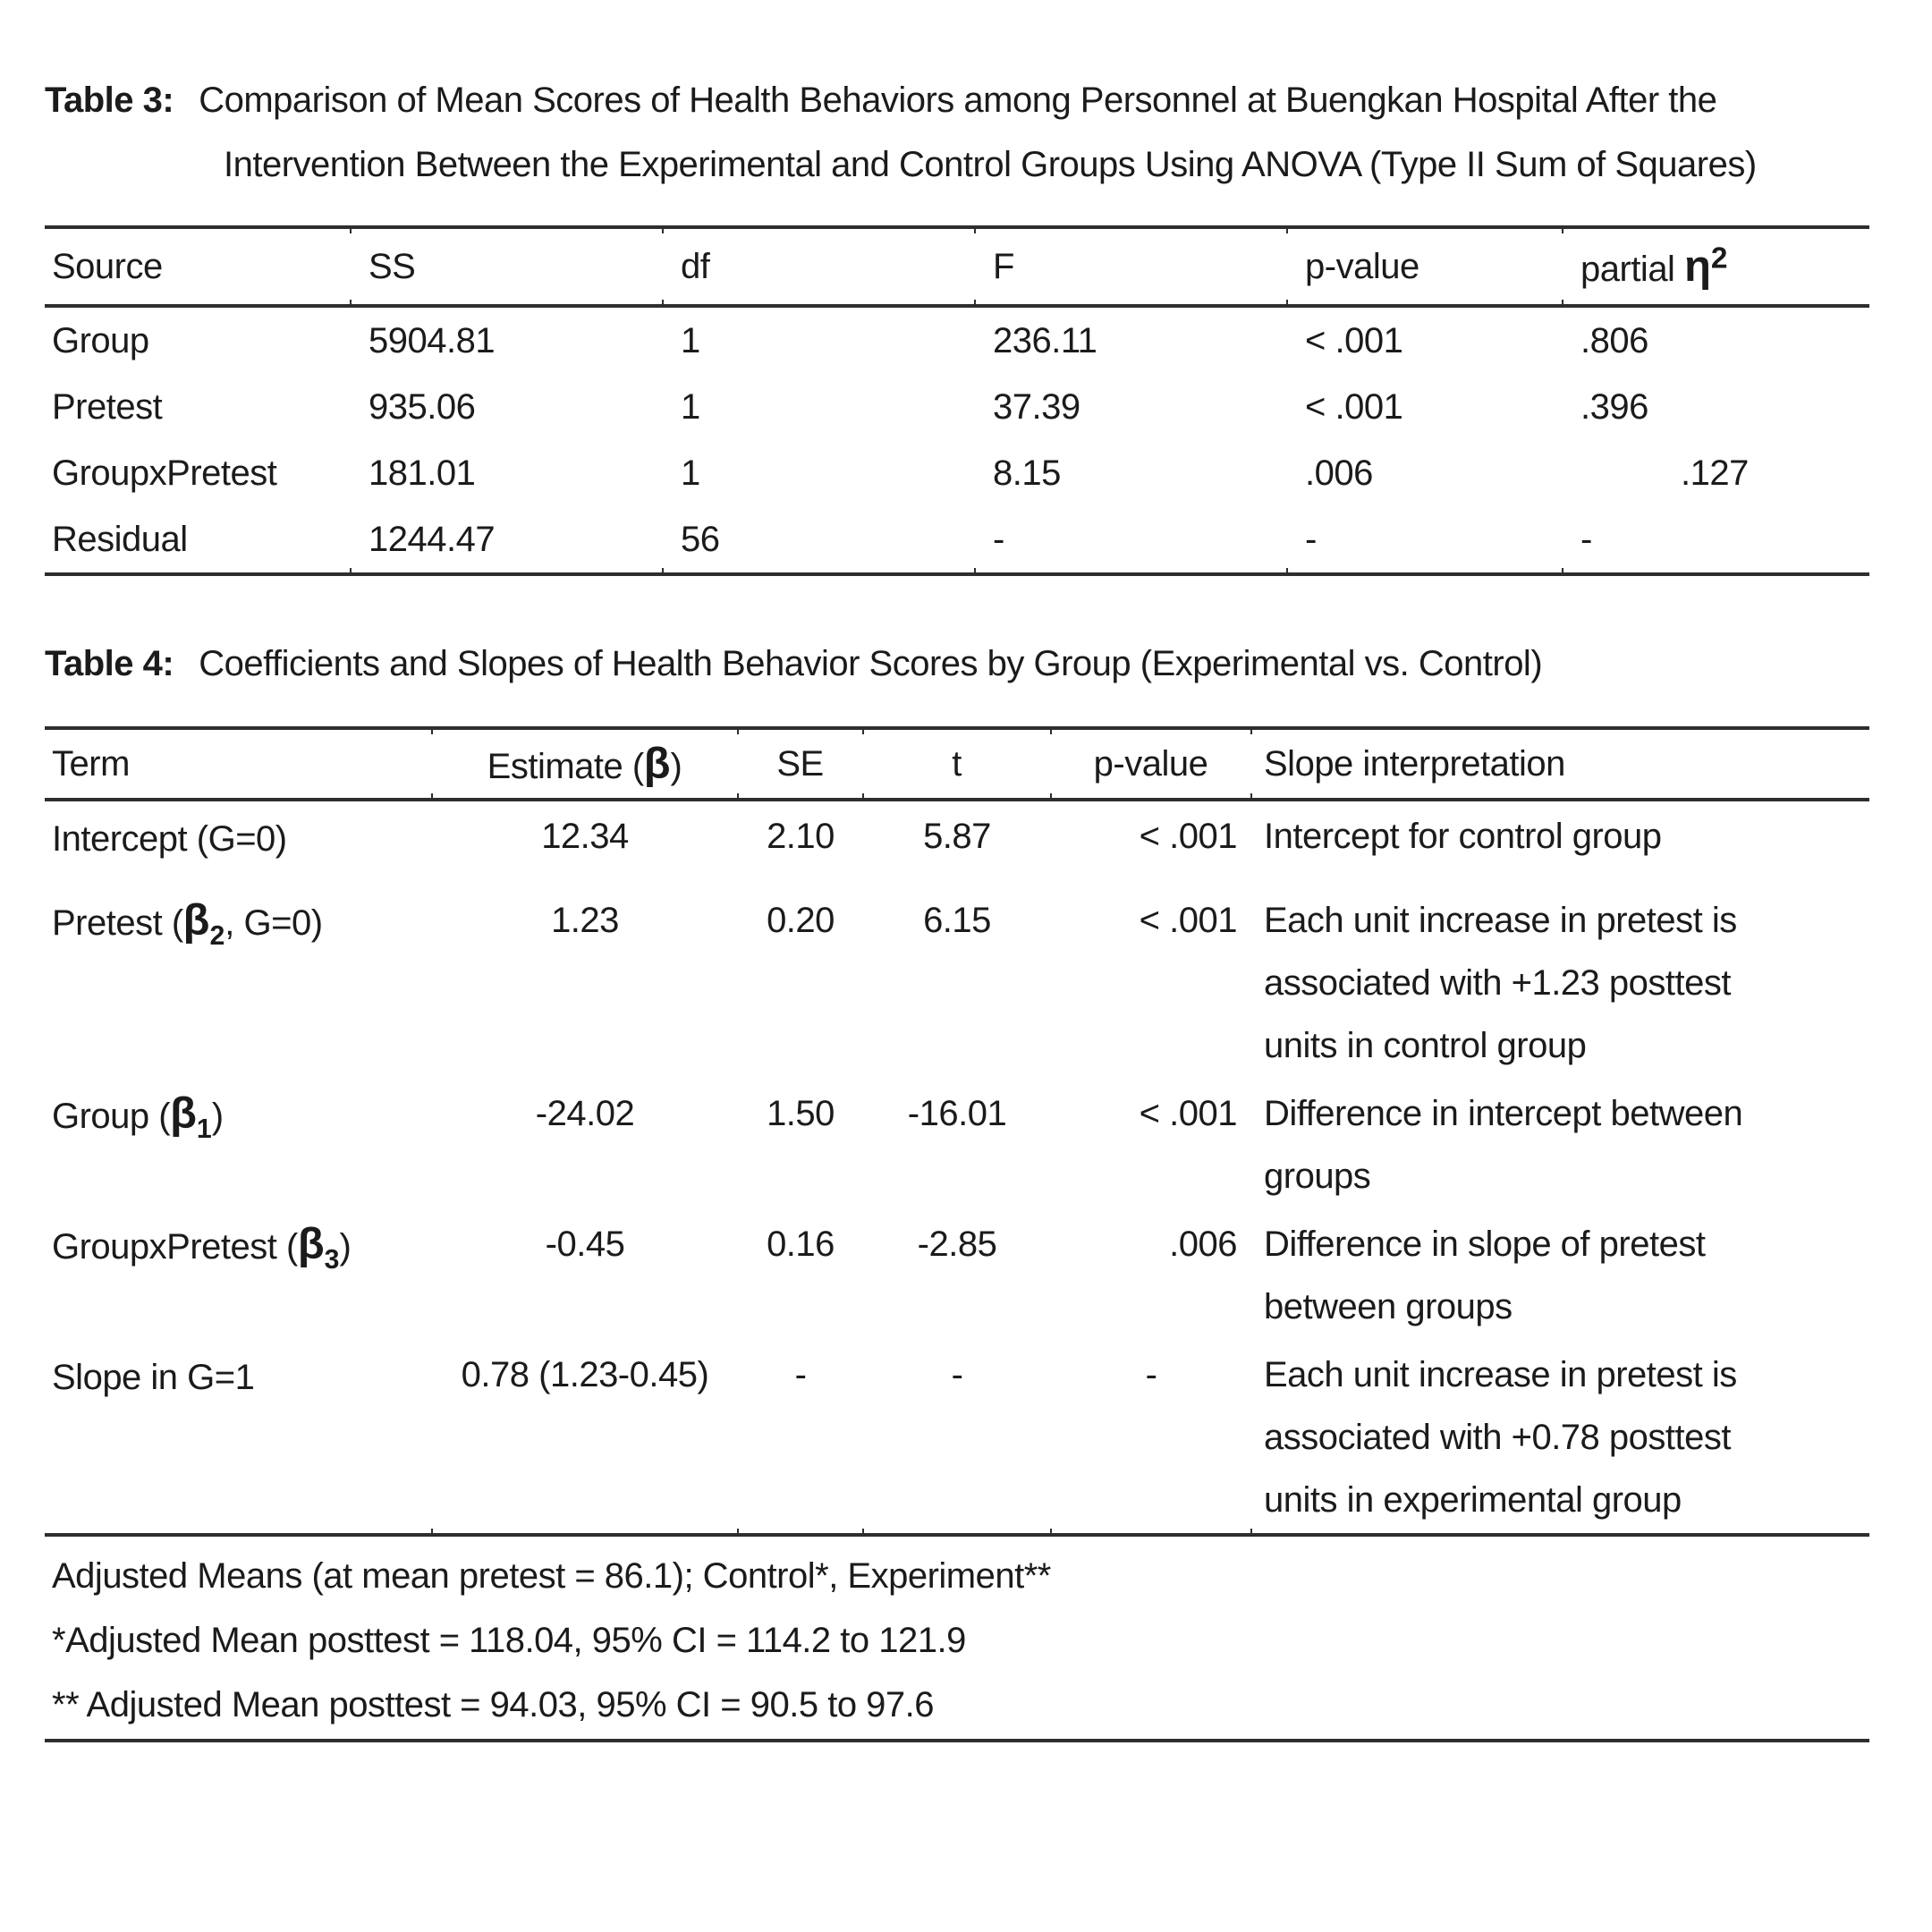 The height and width of the screenshot is (1932, 1932). Describe the element at coordinates (800, 1438) in the screenshot. I see `cell-se: -` at that location.